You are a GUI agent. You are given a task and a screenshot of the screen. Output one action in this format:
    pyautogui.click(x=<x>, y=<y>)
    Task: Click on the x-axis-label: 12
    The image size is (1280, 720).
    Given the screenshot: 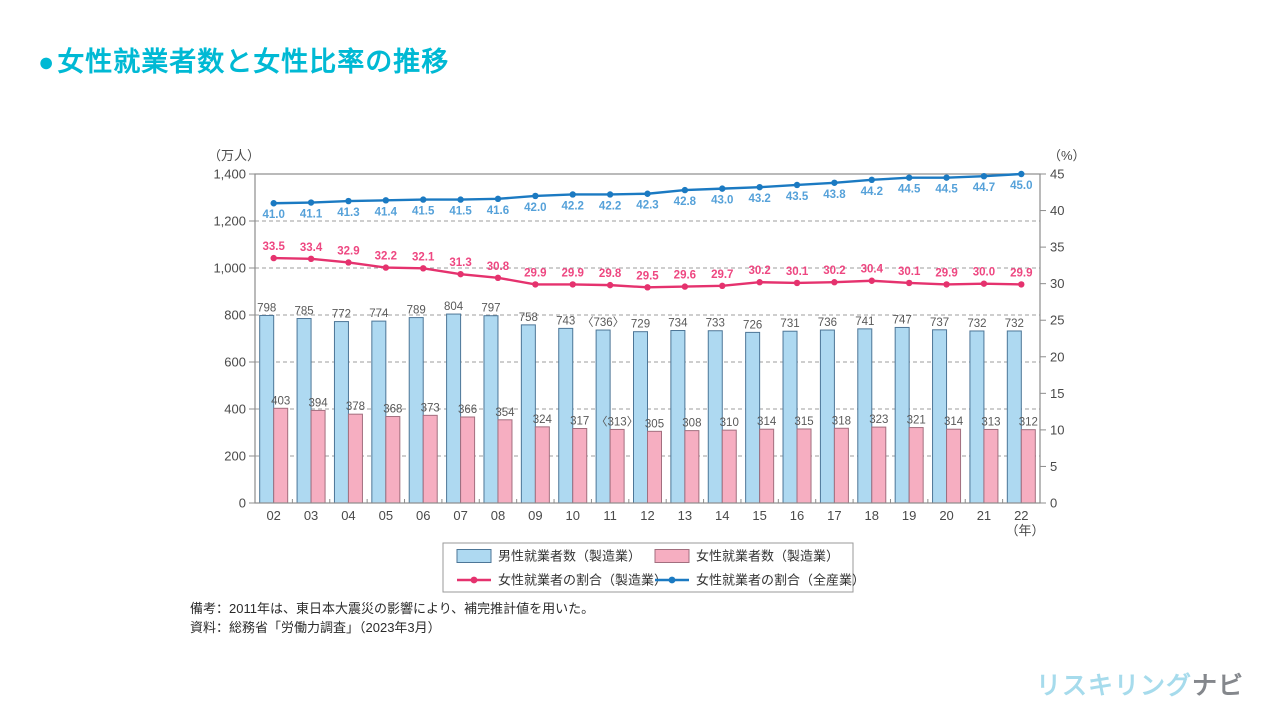 What is the action you would take?
    pyautogui.click(x=647, y=515)
    